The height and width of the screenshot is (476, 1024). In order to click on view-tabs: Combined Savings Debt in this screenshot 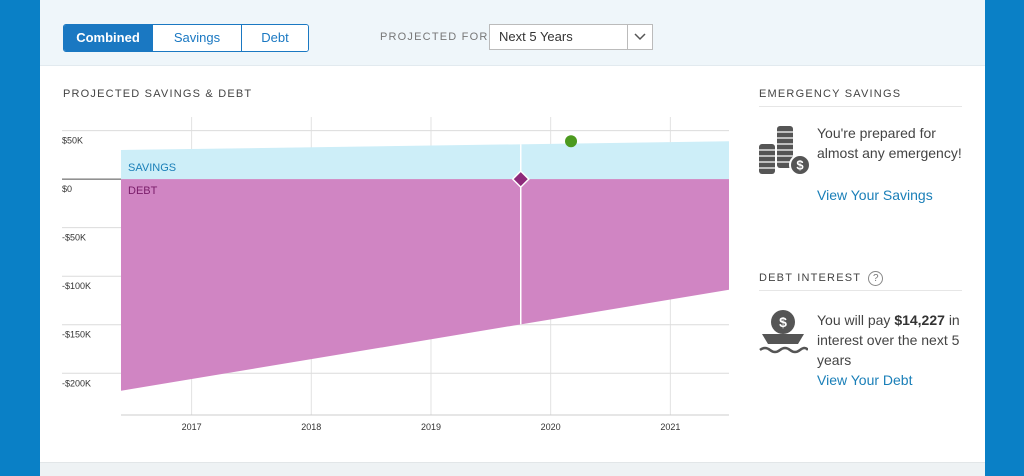, I will do `click(186, 38)`.